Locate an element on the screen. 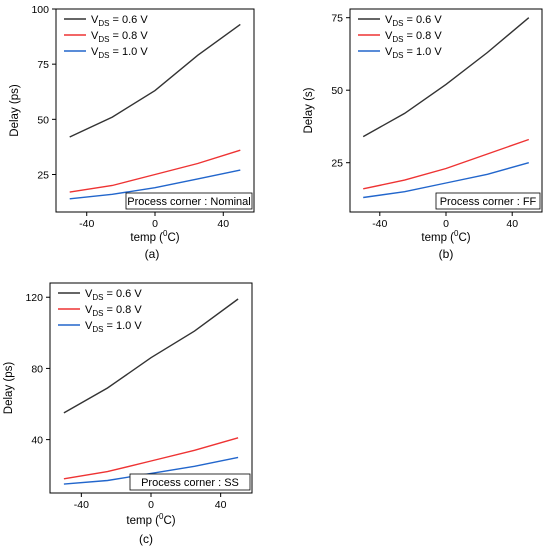  panel-caption: (b) is located at coordinates (446, 254).